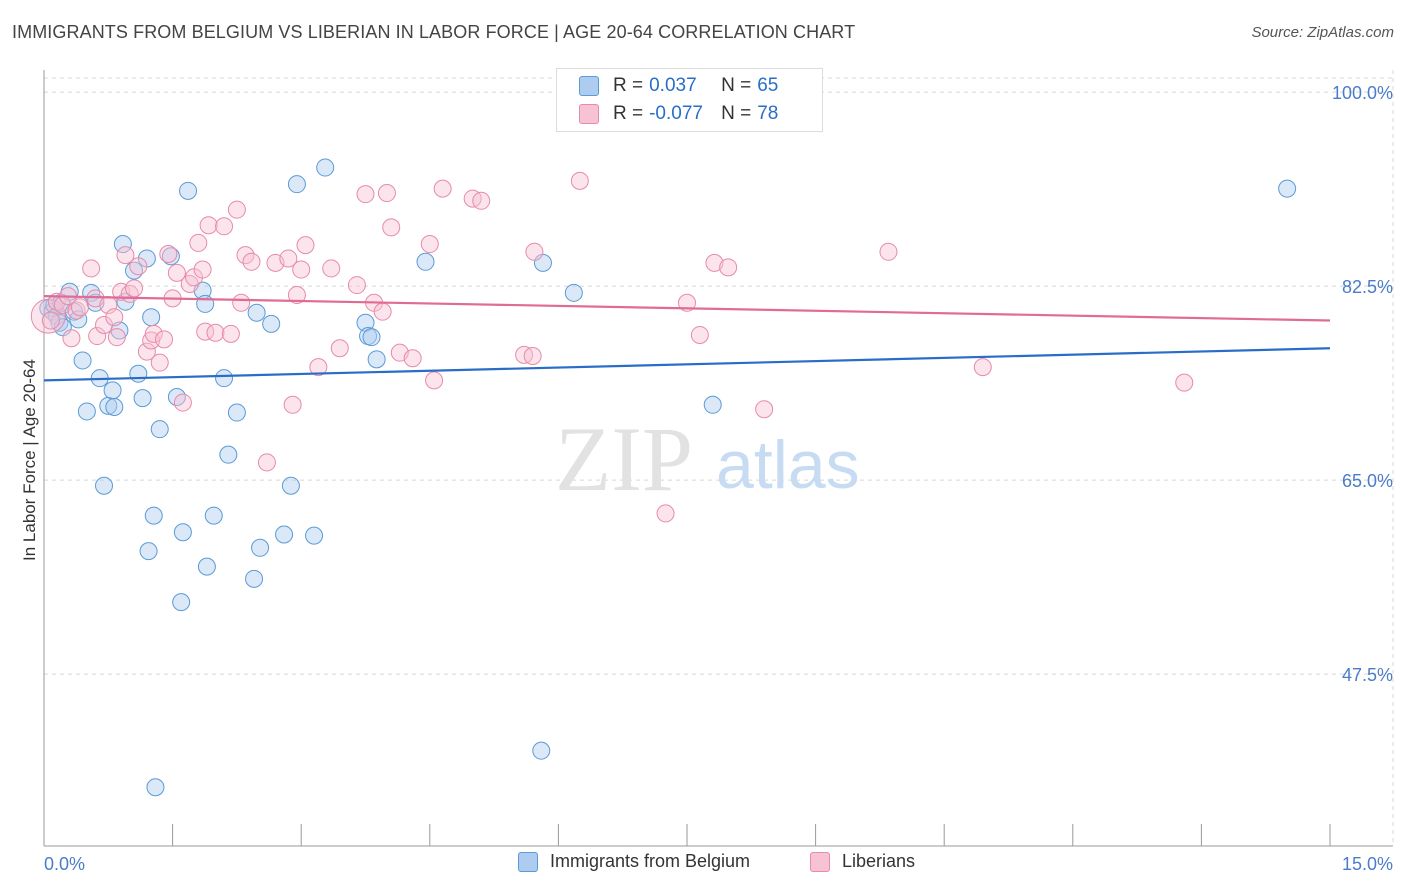  I want to click on stats-legend: R = 0.037 N = 65 R = -0.077 N = 78, so click(689, 100).